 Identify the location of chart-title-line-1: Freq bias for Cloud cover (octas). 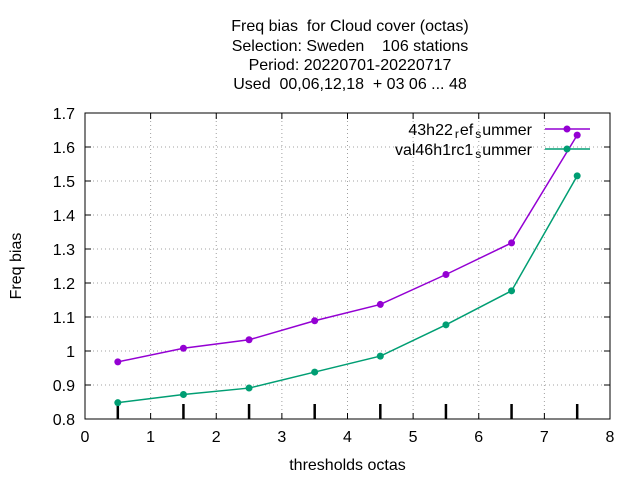
(350, 26).